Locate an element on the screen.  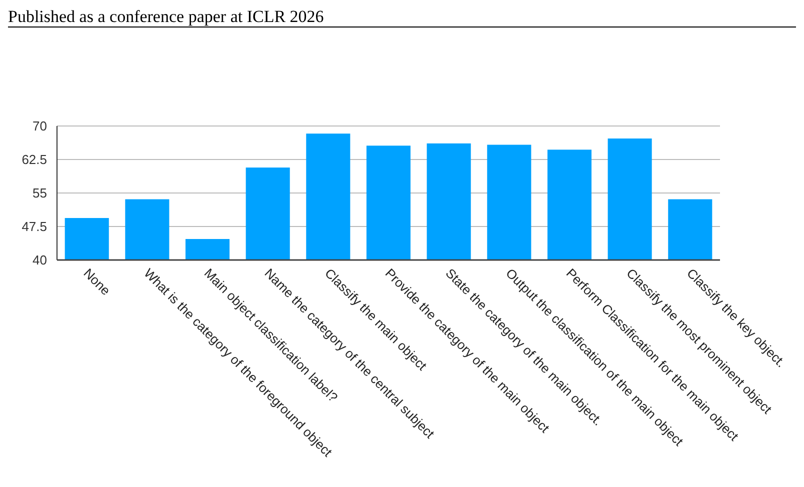
y-tick-label: 40 is located at coordinates (39, 260).